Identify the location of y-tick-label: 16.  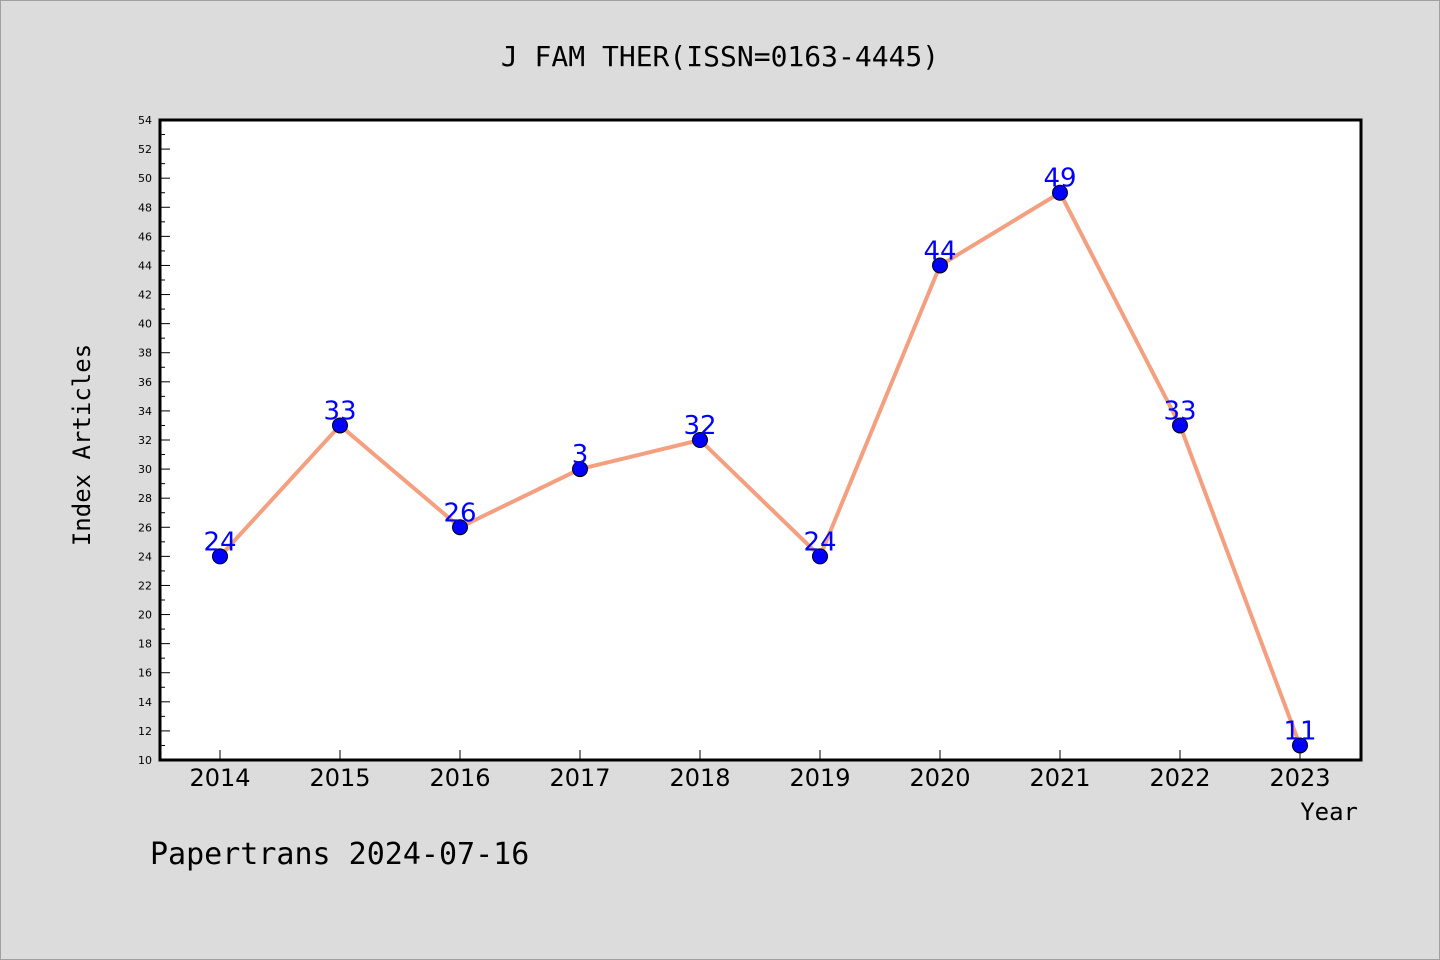
(145, 673).